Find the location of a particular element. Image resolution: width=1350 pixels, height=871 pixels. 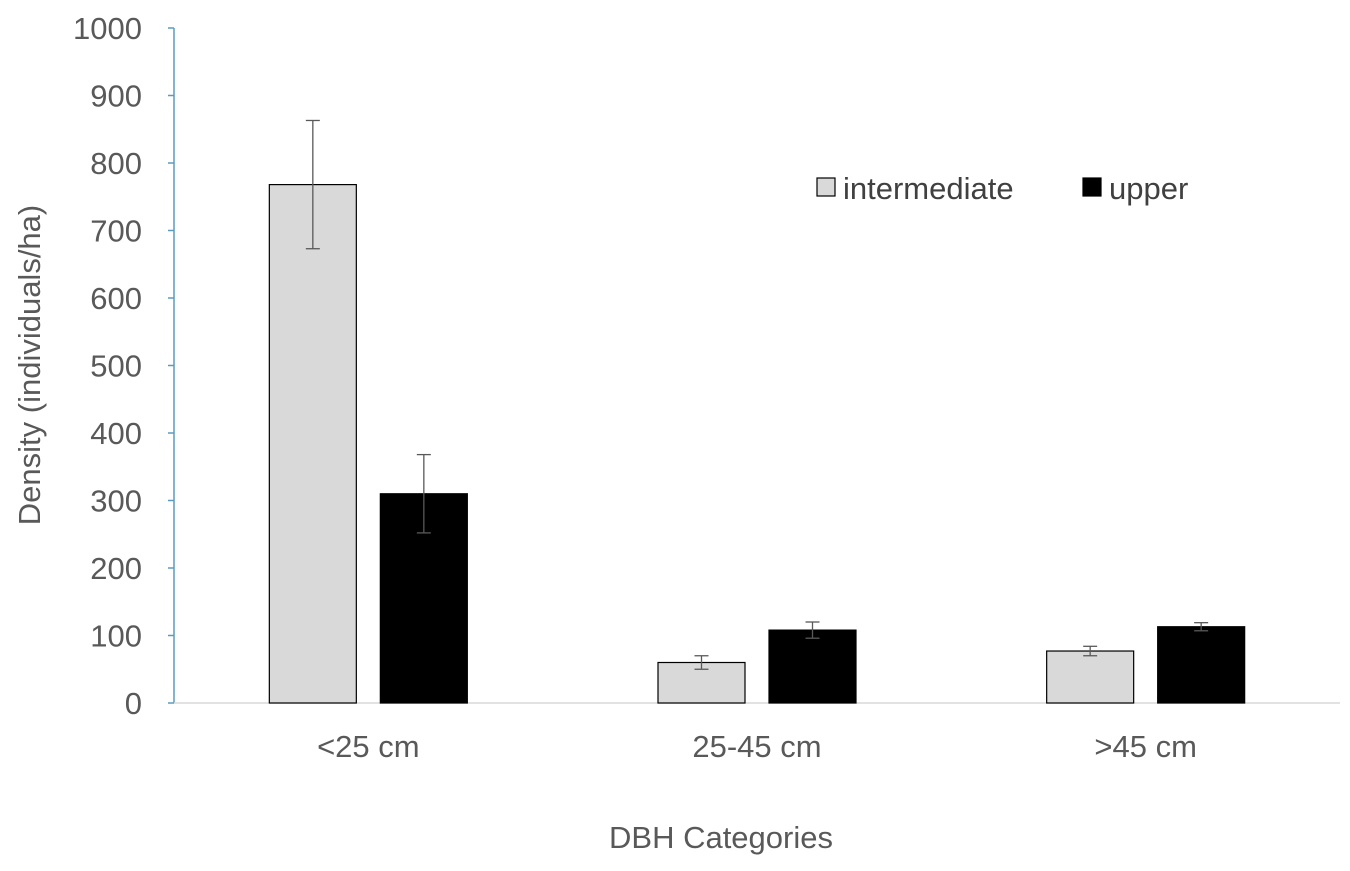

y-tick-label: 400 is located at coordinates (116, 433).